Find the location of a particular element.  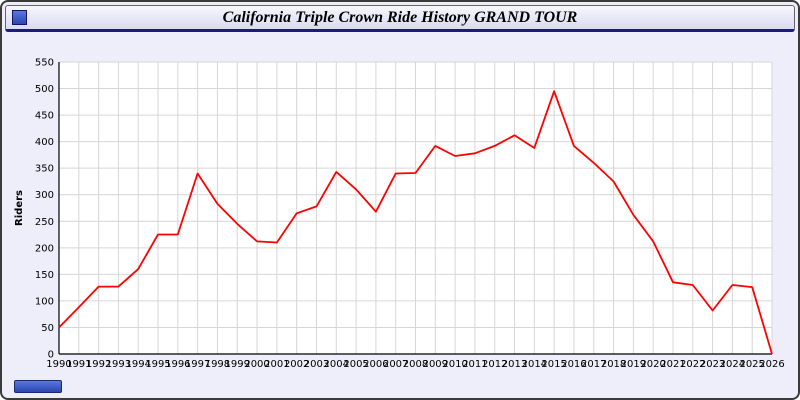

svg-text: 0 is located at coordinates (51, 355).